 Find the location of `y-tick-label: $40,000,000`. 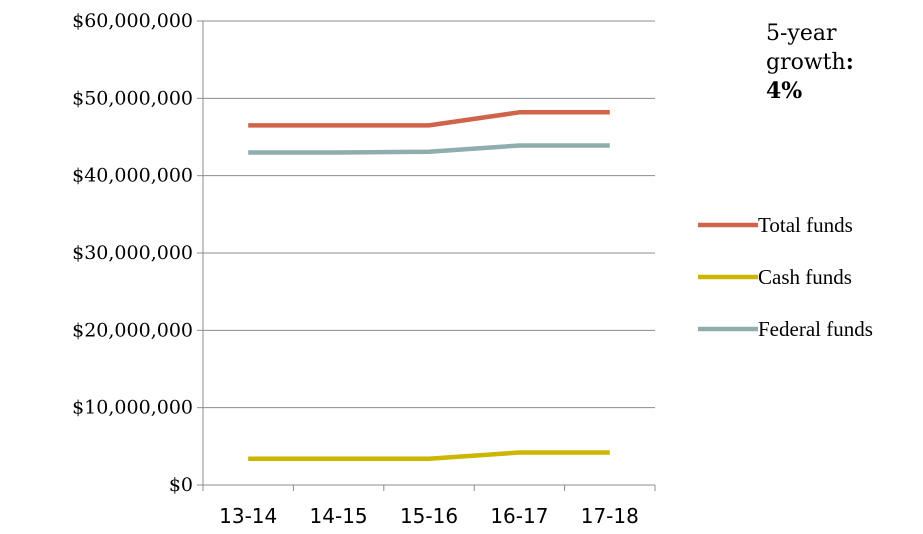

y-tick-label: $40,000,000 is located at coordinates (132, 176).